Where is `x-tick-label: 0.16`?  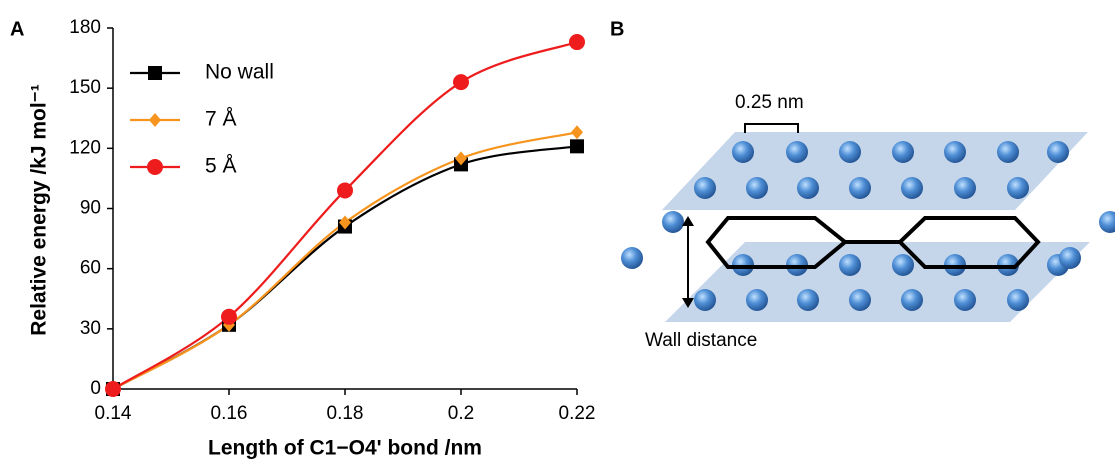
x-tick-label: 0.16 is located at coordinates (229, 413).